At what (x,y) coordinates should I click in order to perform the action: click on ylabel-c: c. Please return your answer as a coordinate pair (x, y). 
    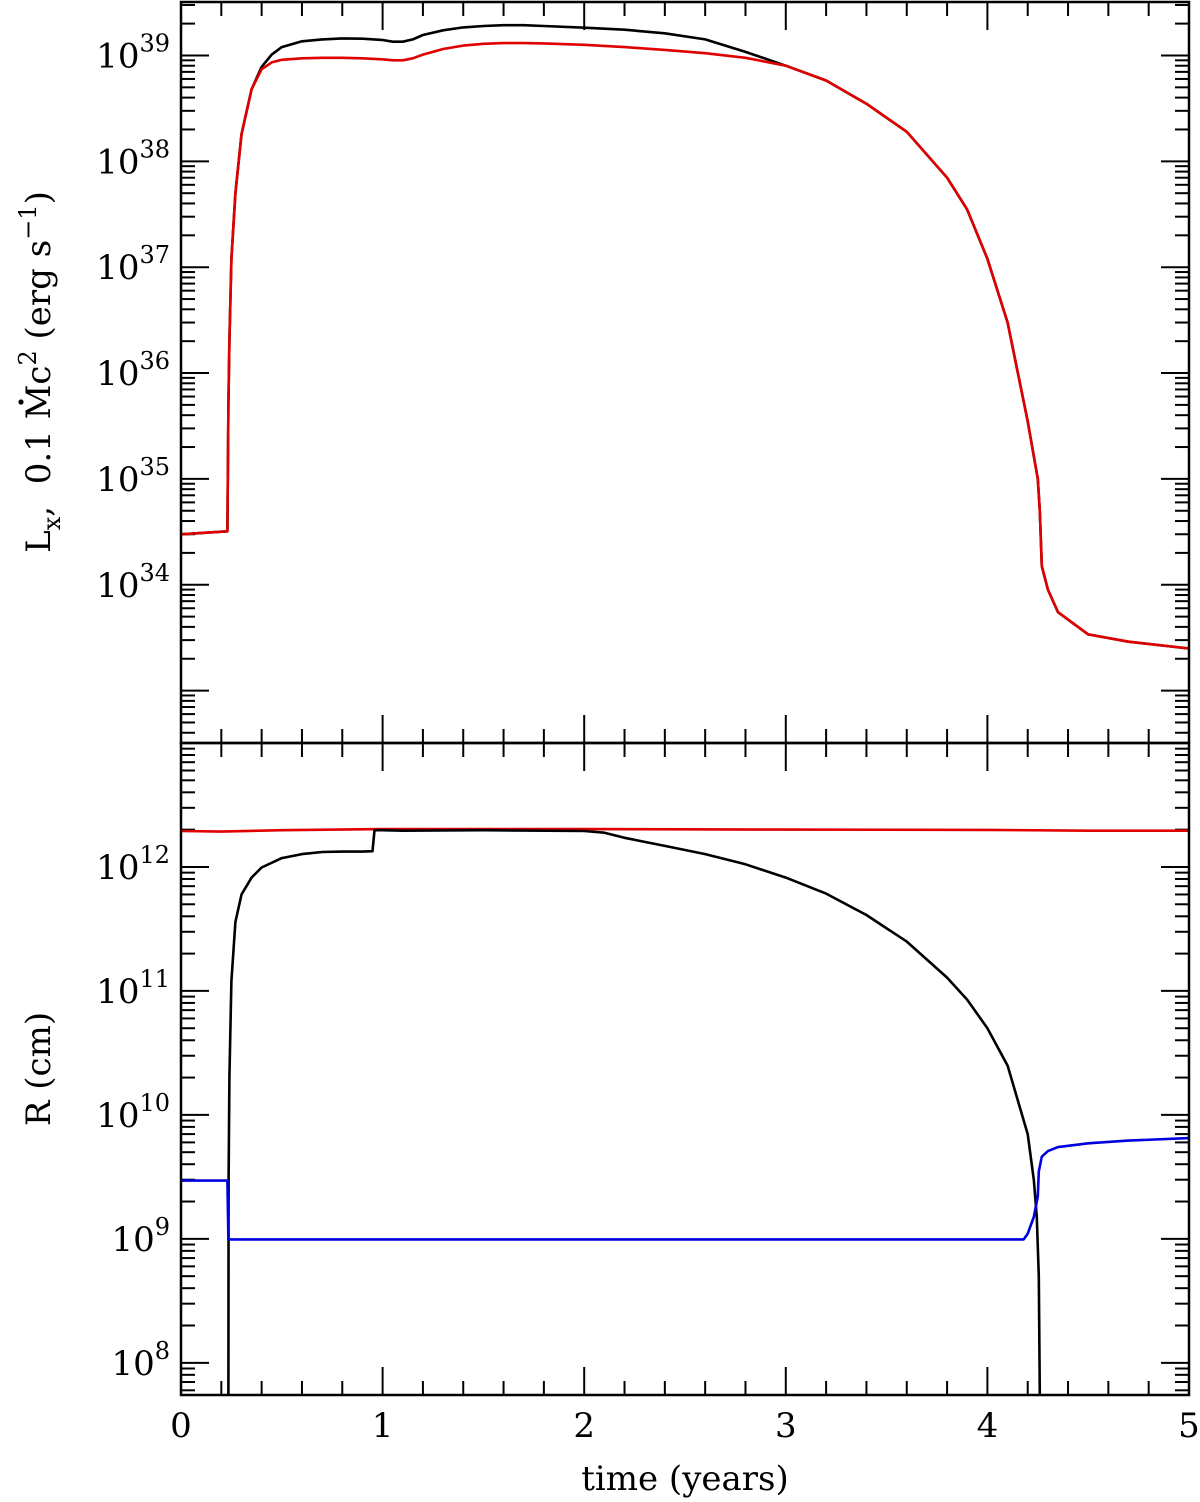
    Looking at the image, I should click on (39, 375).